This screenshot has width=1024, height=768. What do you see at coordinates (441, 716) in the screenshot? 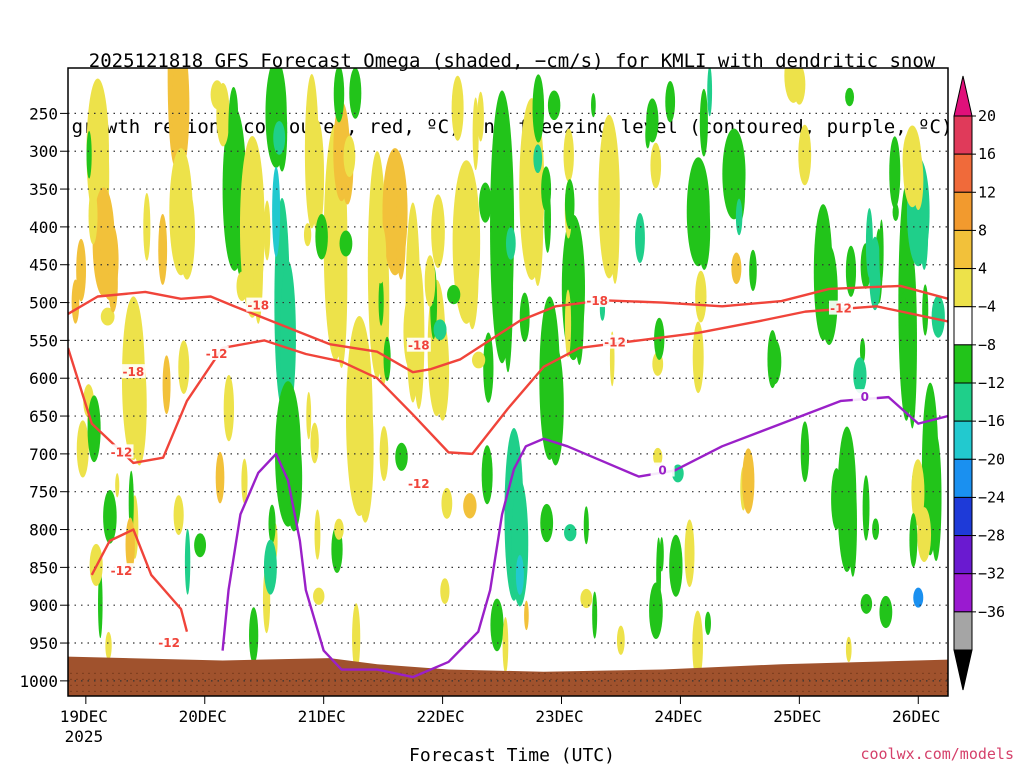
I see `x-tick-label-22DEC: 22DEC` at bounding box center [441, 716].